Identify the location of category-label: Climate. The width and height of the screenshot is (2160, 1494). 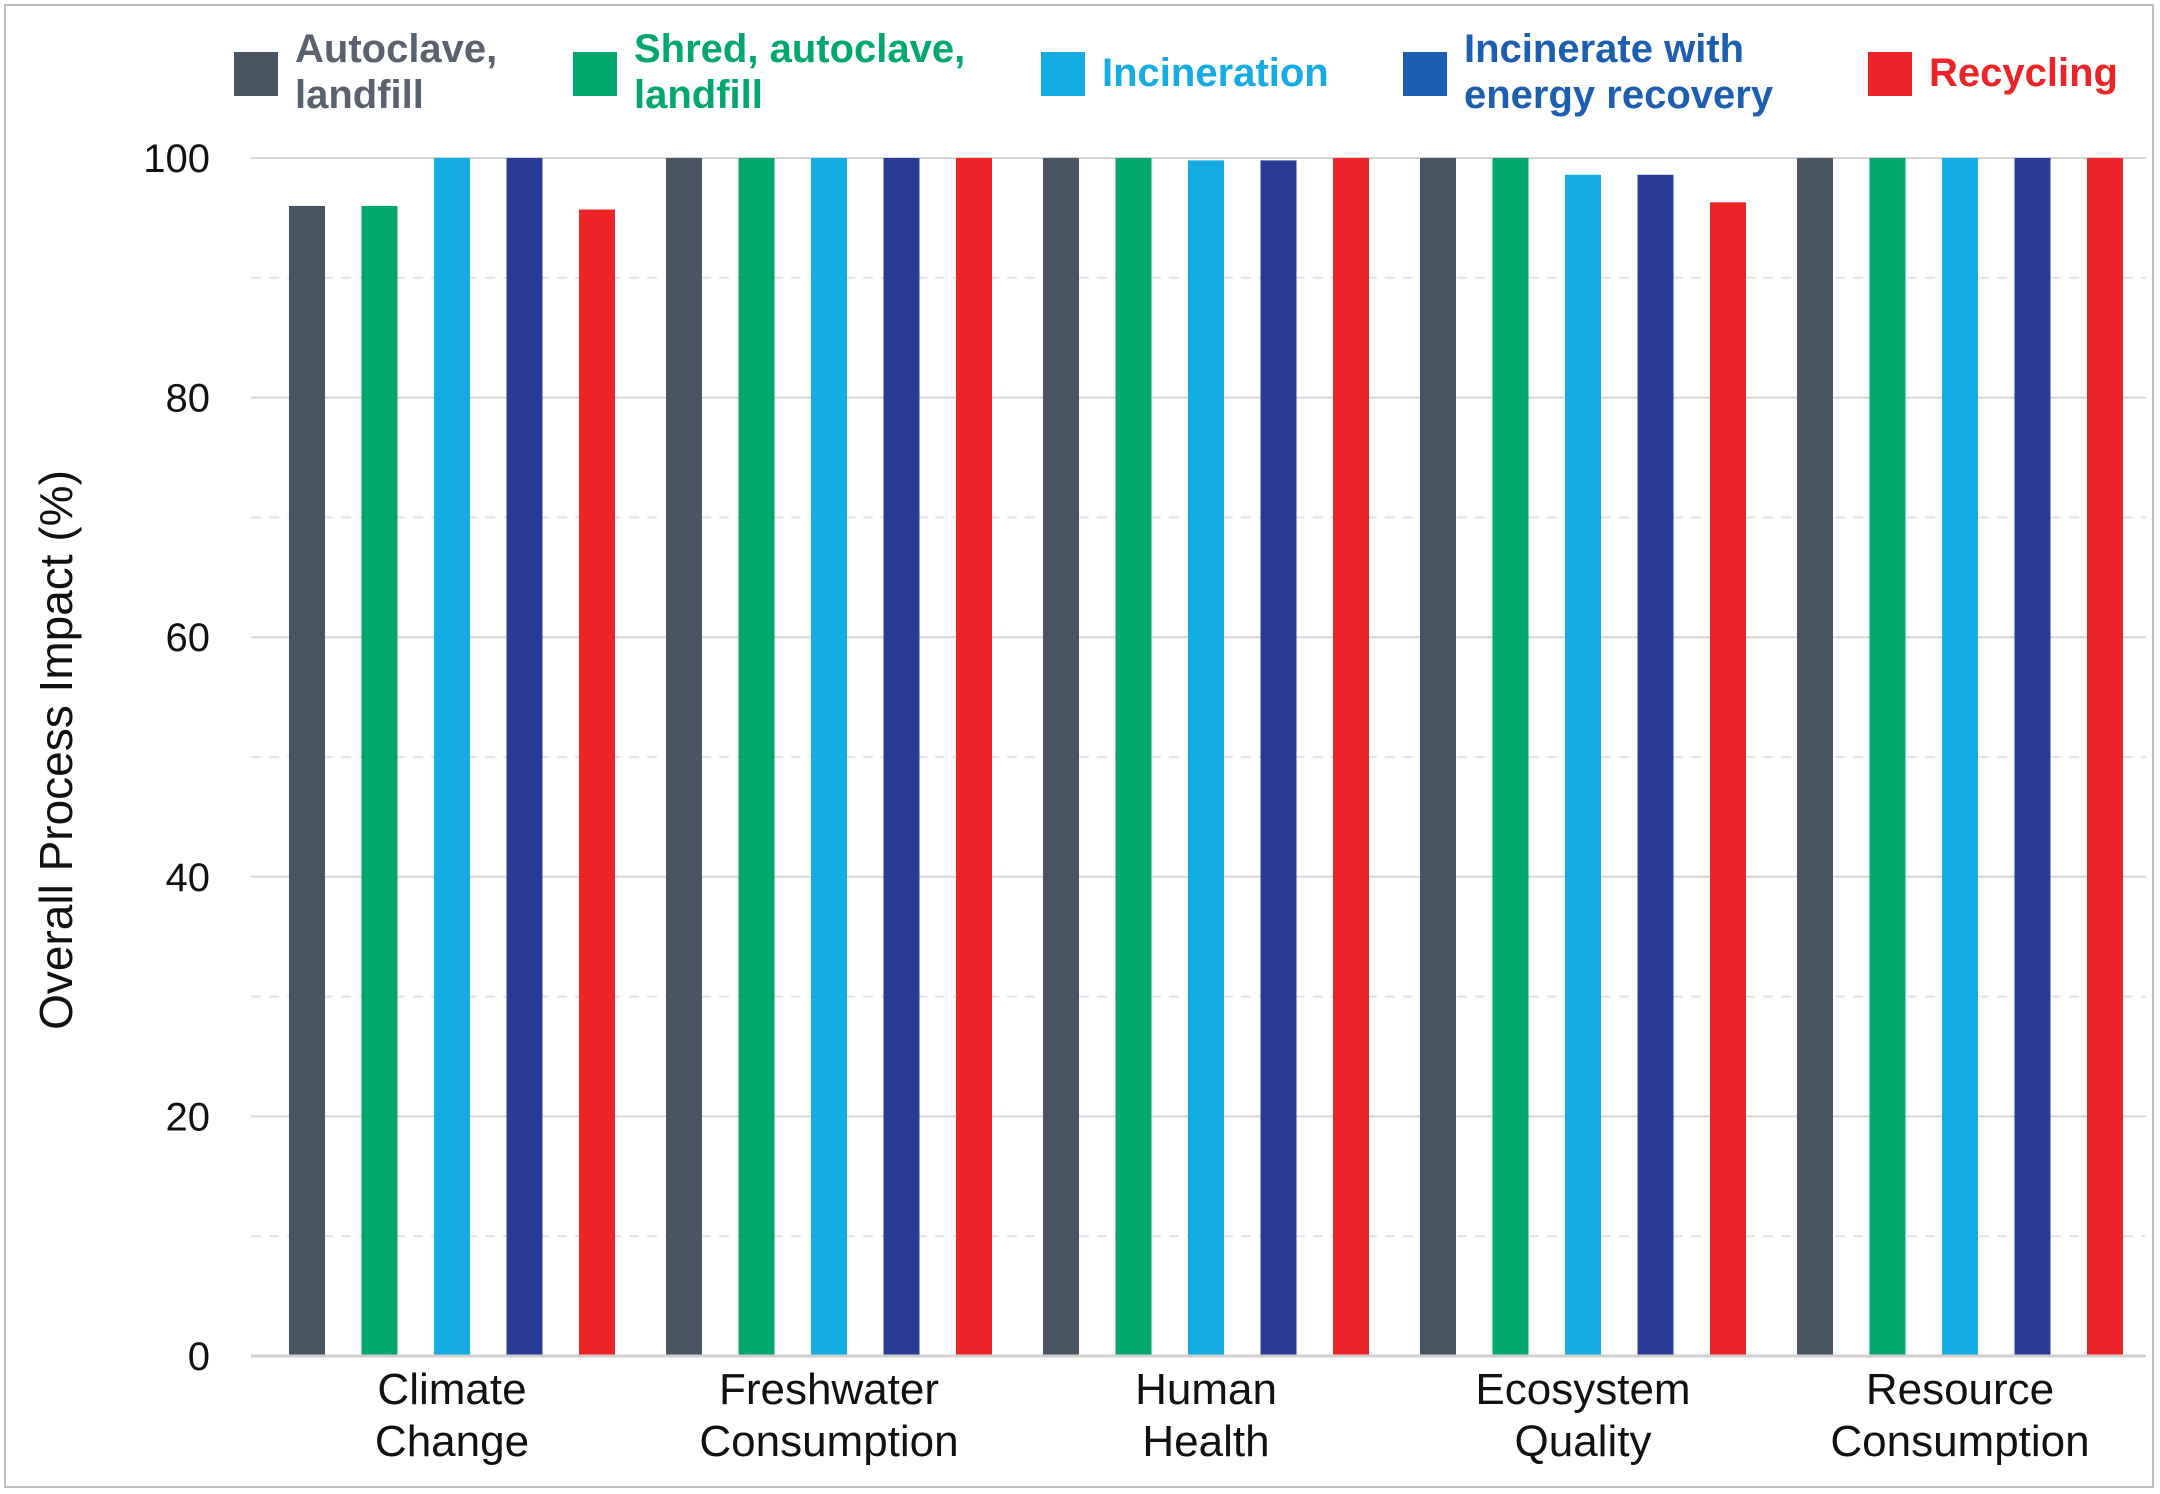
(451, 1389).